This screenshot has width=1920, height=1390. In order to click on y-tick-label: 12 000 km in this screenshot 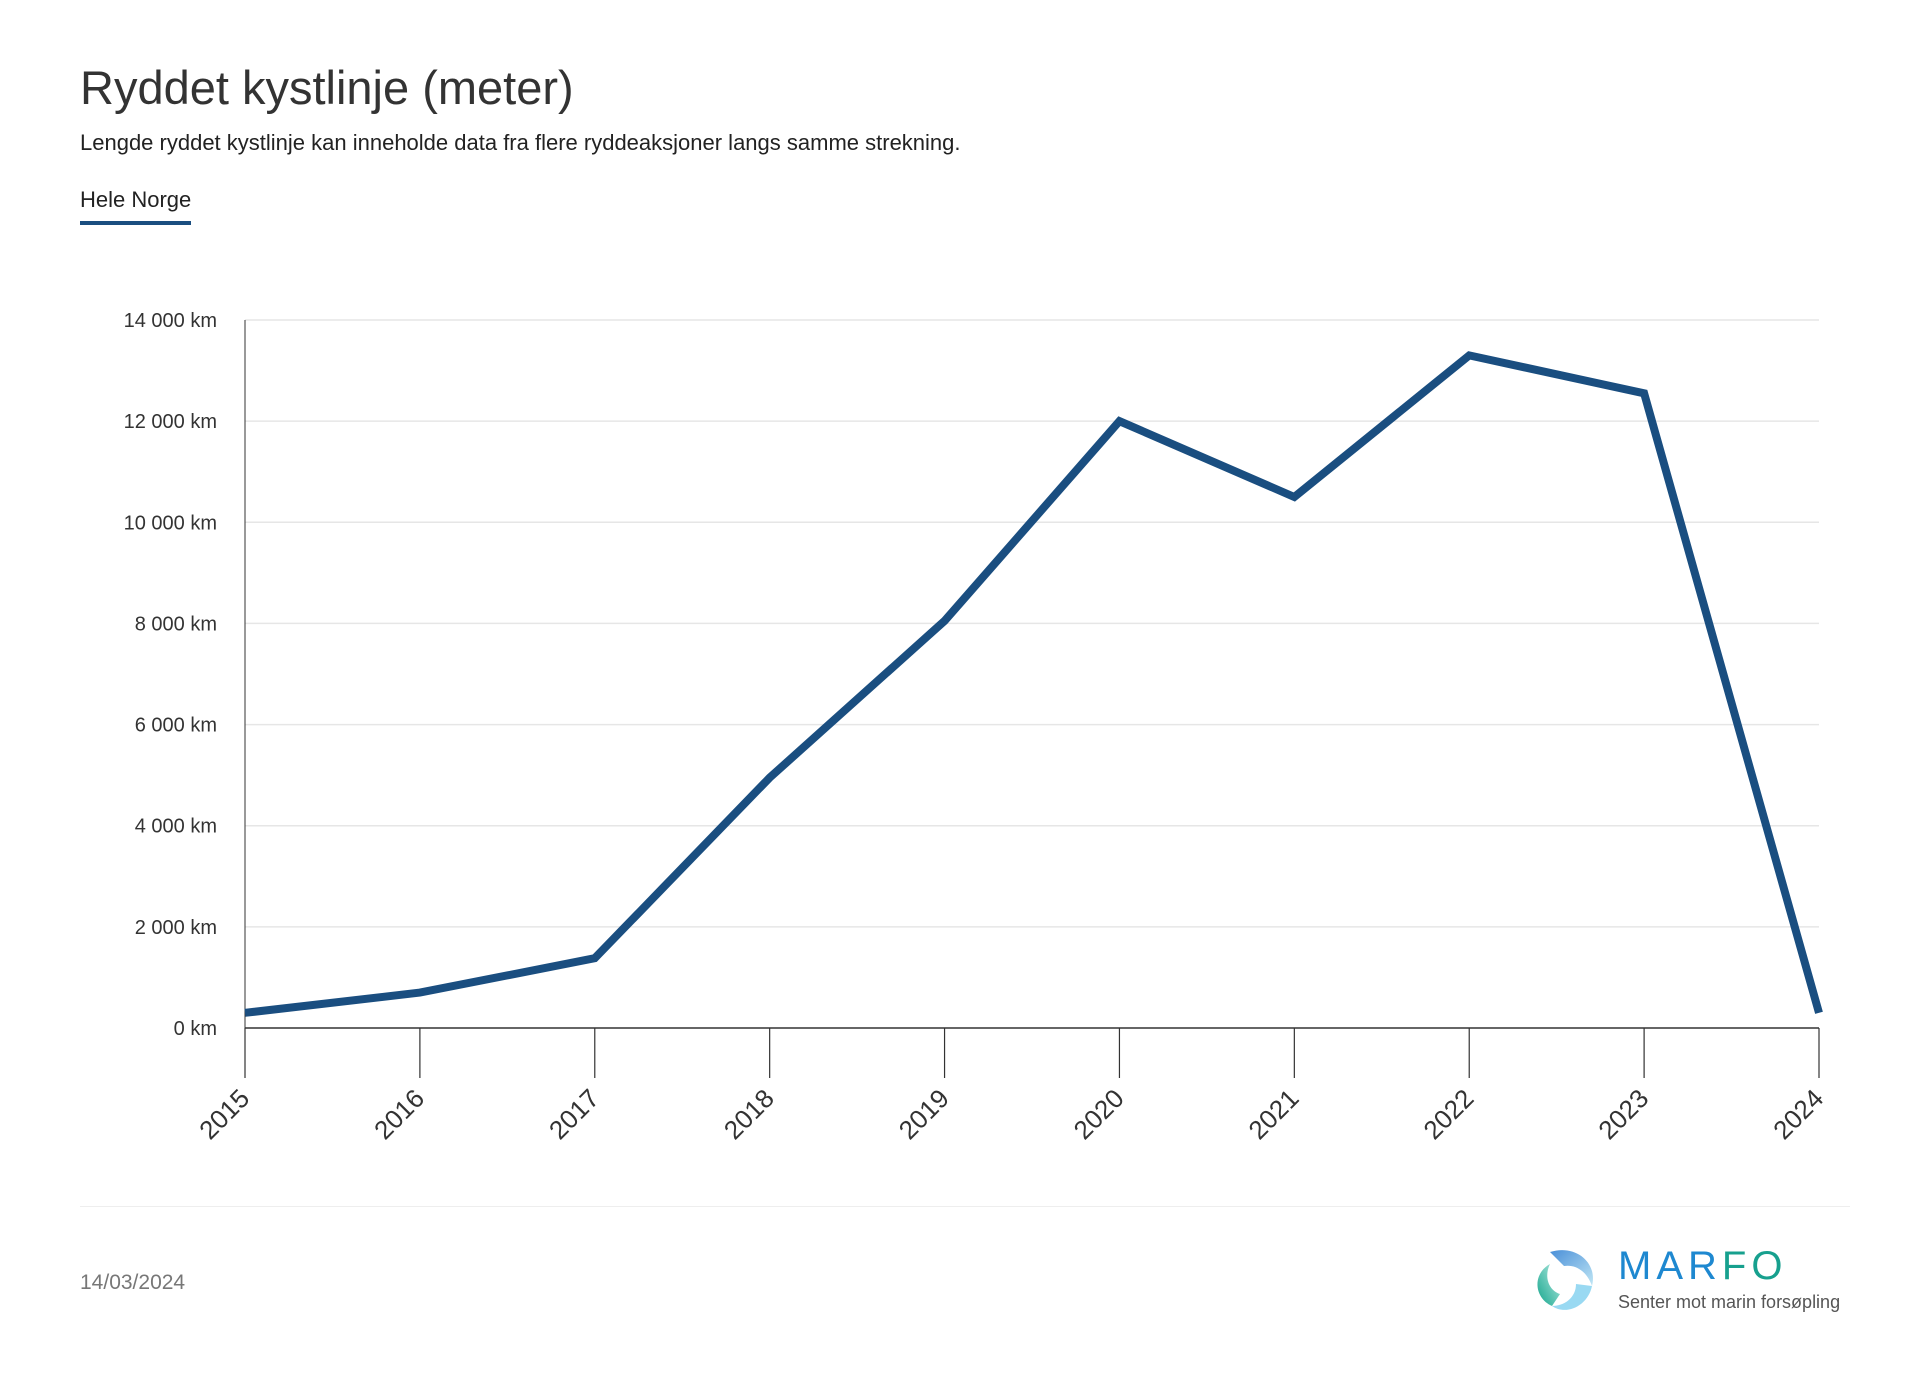, I will do `click(170, 422)`.